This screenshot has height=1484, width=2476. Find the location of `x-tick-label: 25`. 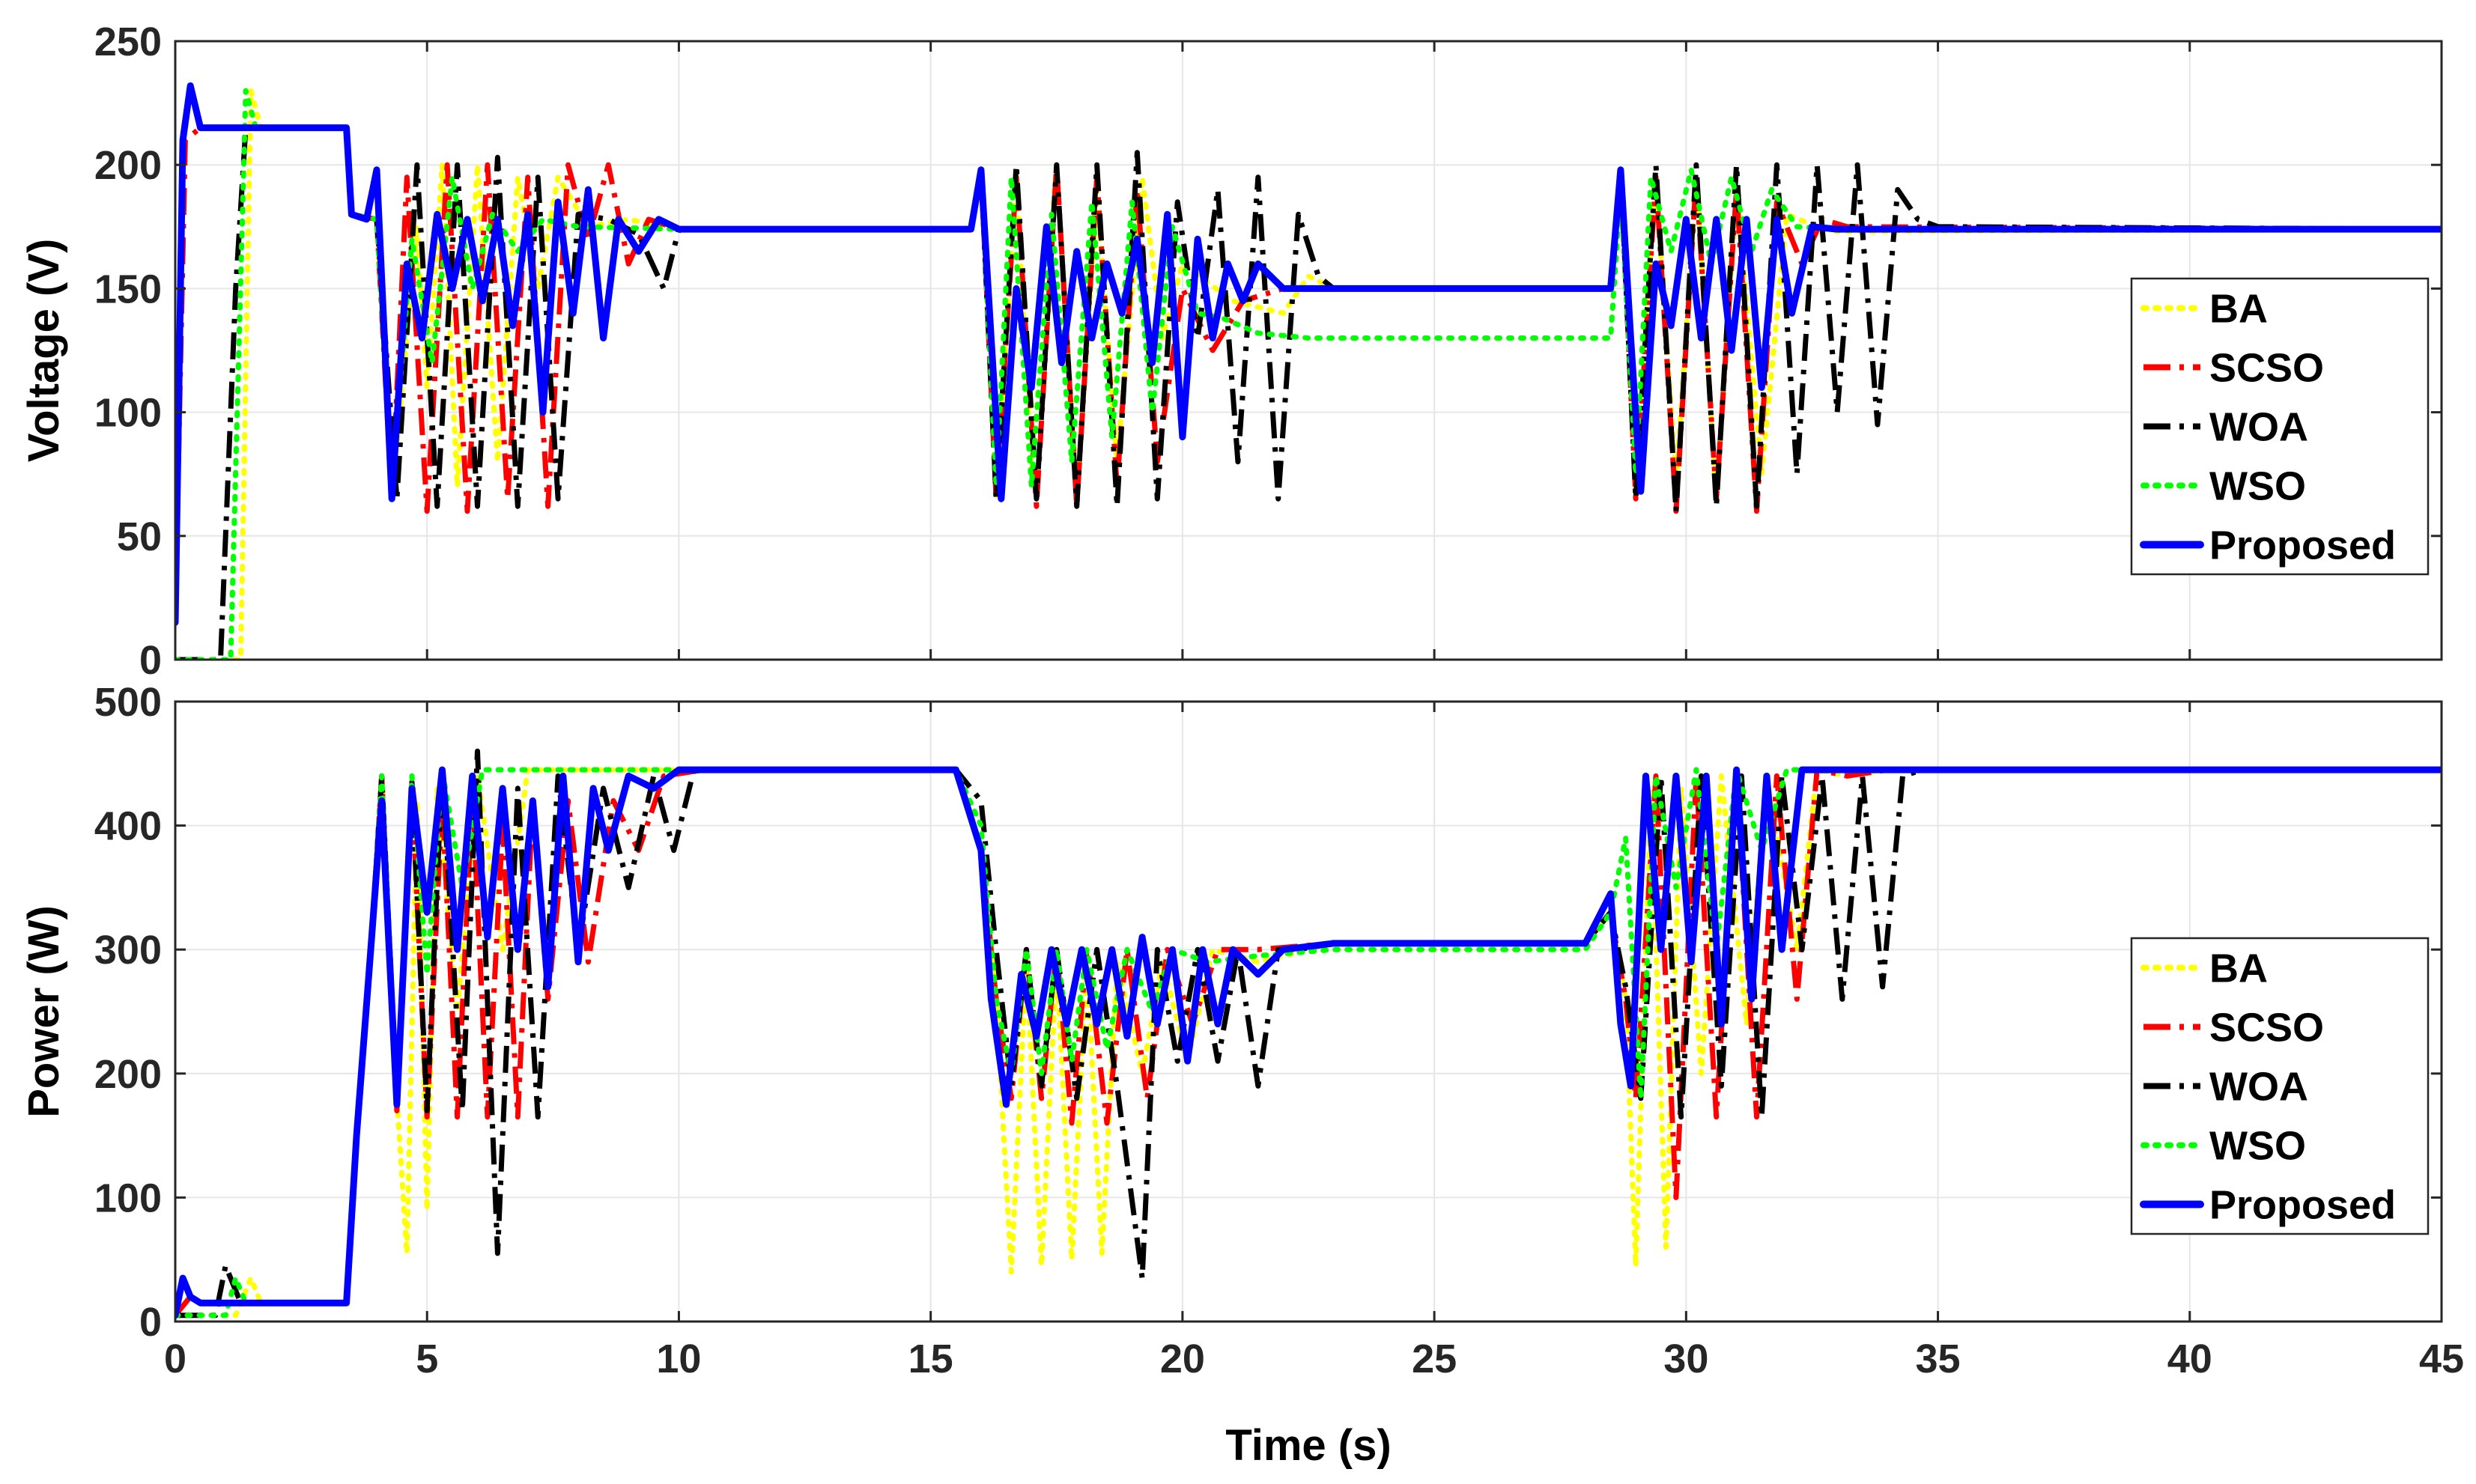

x-tick-label: 25 is located at coordinates (1434, 1358).